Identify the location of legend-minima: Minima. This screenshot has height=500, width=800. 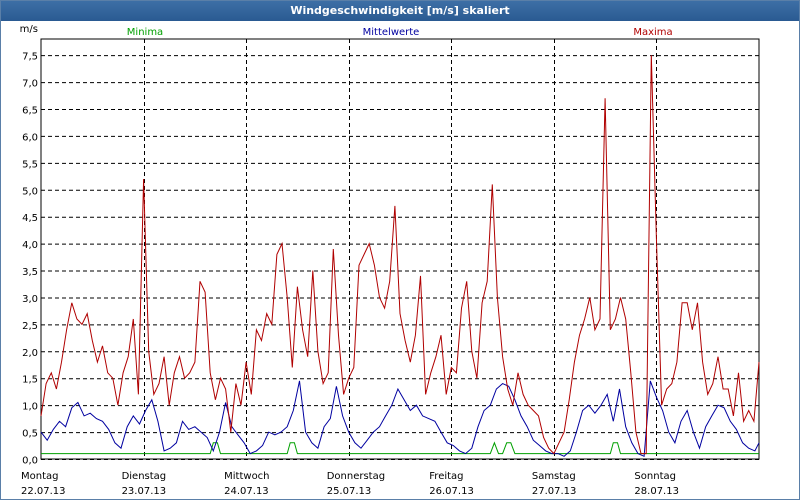
(145, 32).